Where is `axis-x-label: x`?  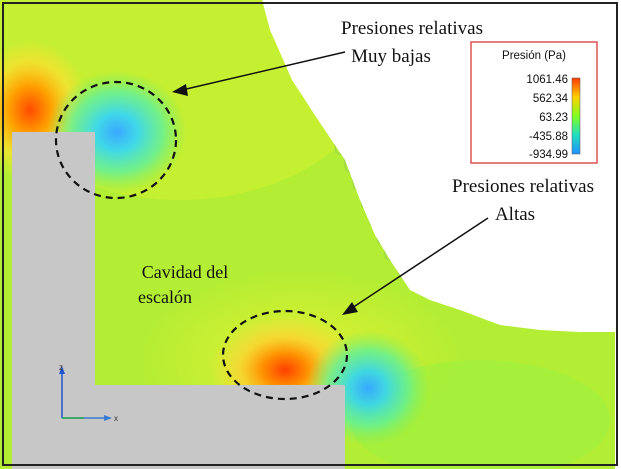
axis-x-label: x is located at coordinates (116, 418).